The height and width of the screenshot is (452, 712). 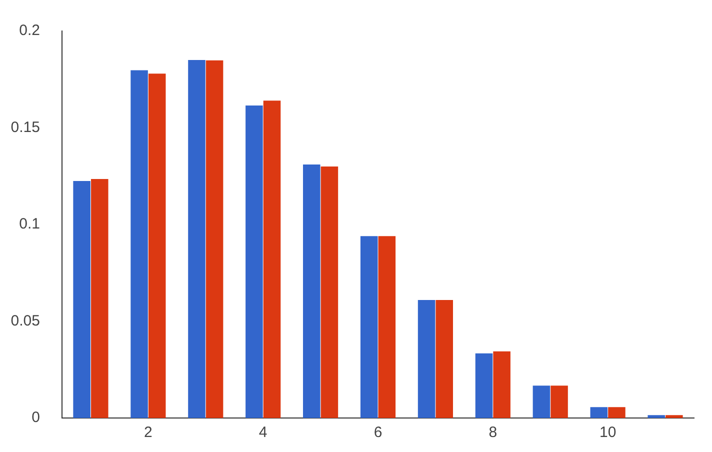 What do you see at coordinates (607, 433) in the screenshot?
I see `x-tick-label: 10` at bounding box center [607, 433].